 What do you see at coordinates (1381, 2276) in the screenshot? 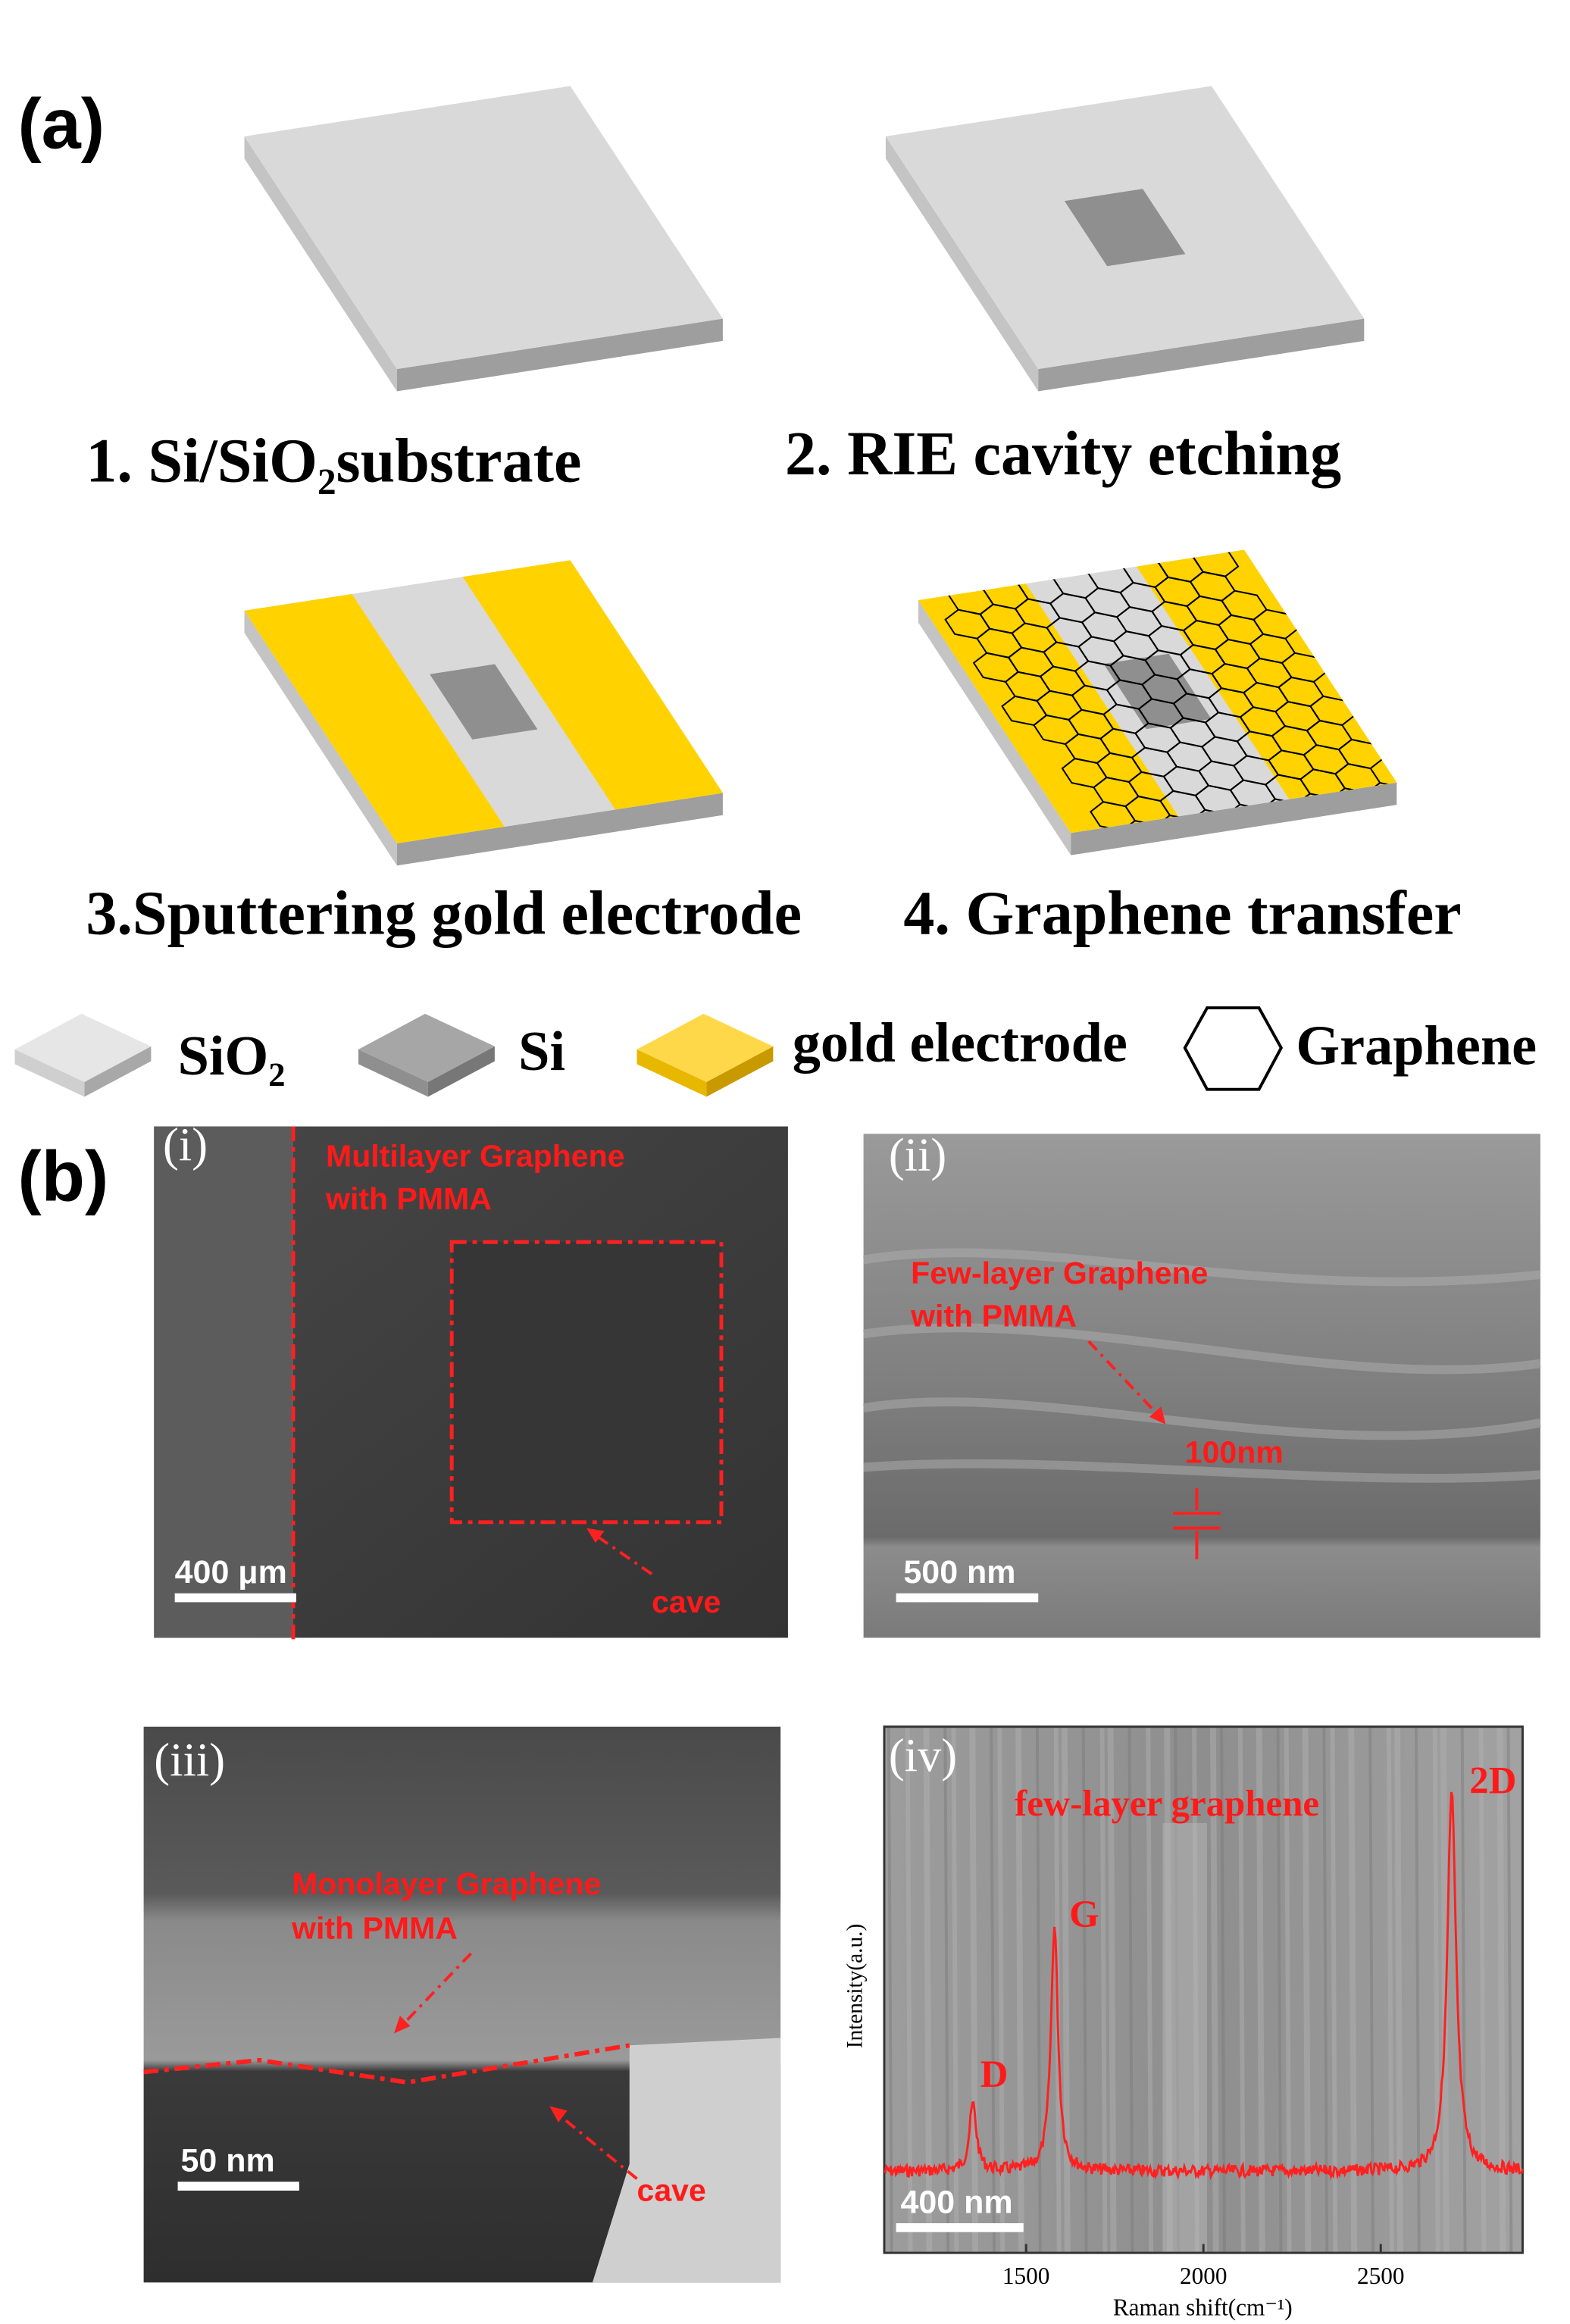
I see `x-tick-label: 2500` at bounding box center [1381, 2276].